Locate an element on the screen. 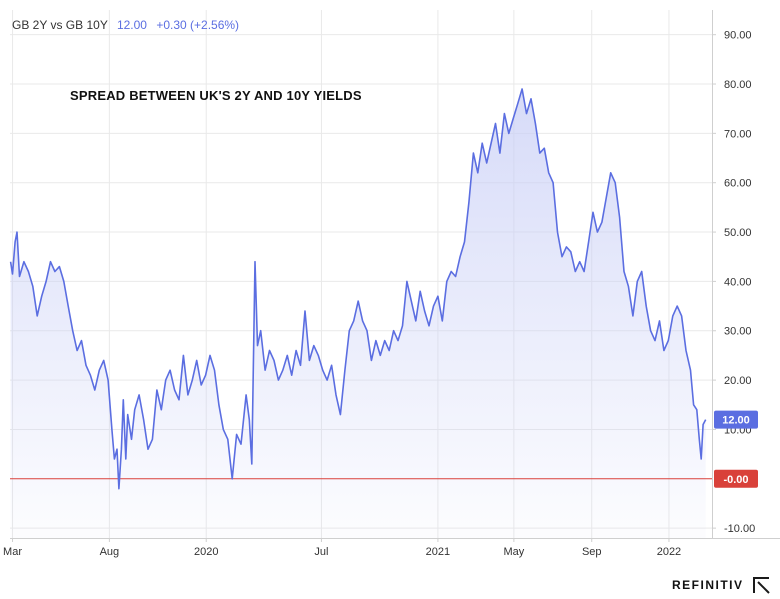 Image resolution: width=780 pixels, height=599 pixels. legend-last-value: 12.00 is located at coordinates (131, 25).